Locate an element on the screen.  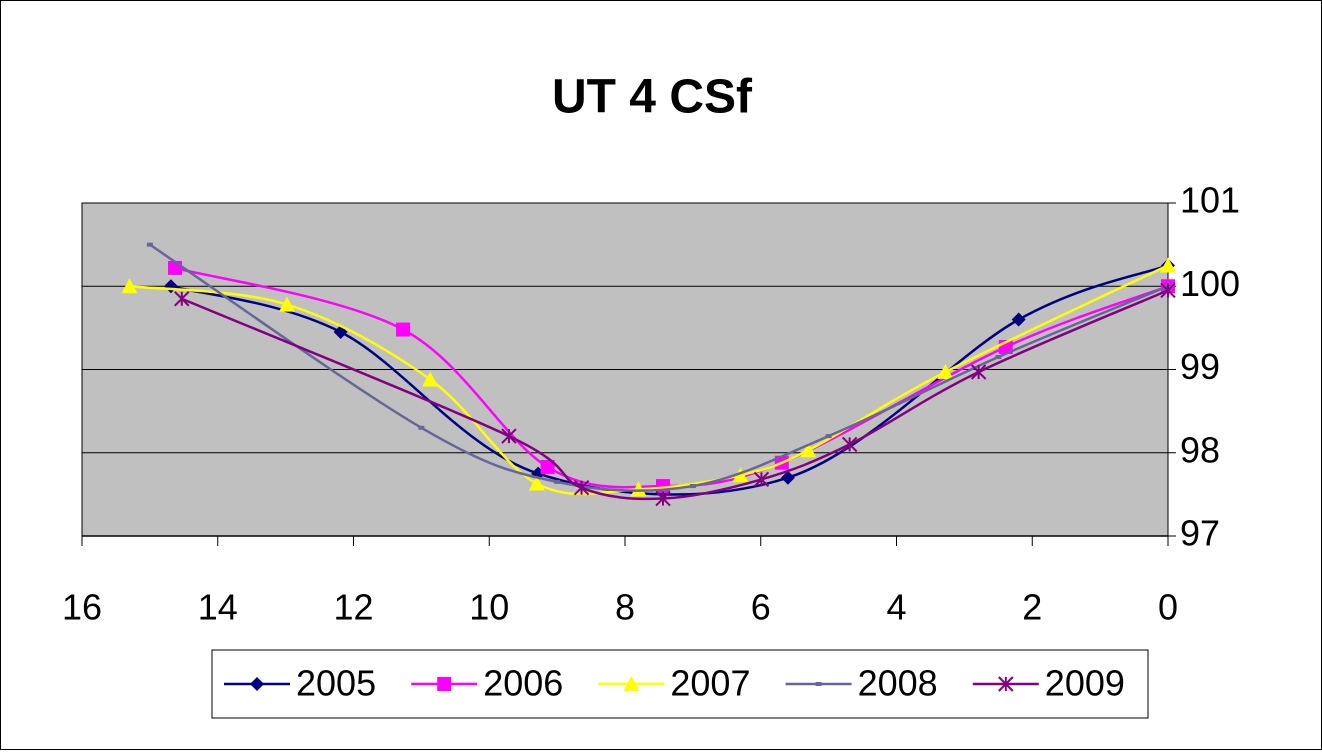
y-tick-label: 101 is located at coordinates (1210, 200).